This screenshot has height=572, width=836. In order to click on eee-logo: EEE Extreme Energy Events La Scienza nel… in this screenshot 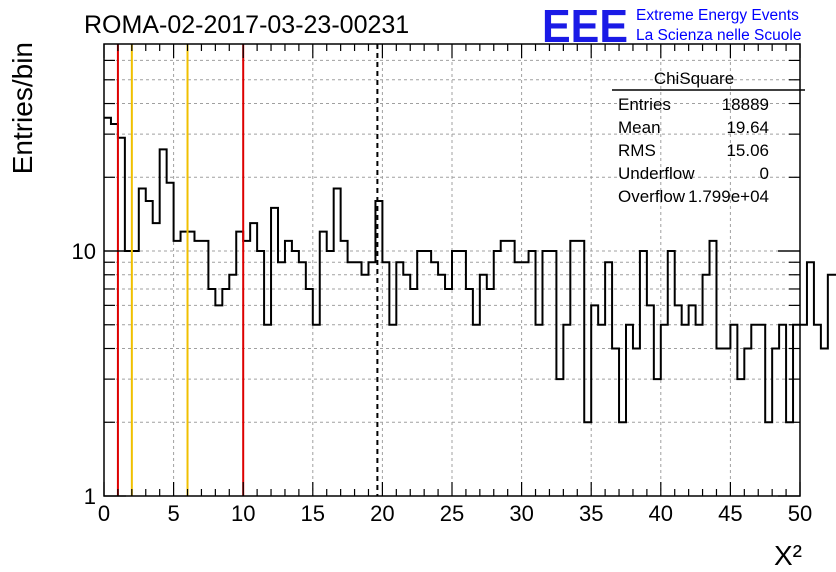, I will do `click(671, 26)`.